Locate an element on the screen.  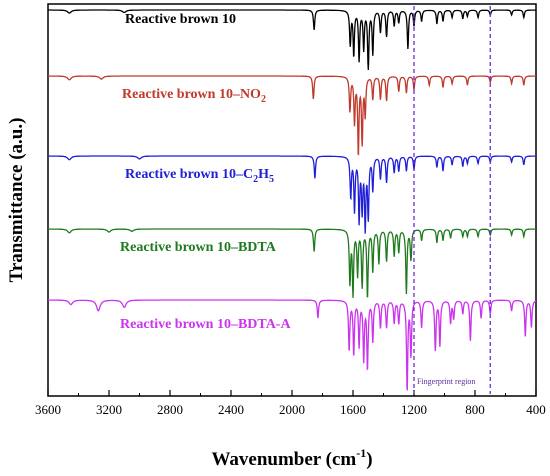
series-label: Reactive brown 10–BDTA-A is located at coordinates (205, 324).